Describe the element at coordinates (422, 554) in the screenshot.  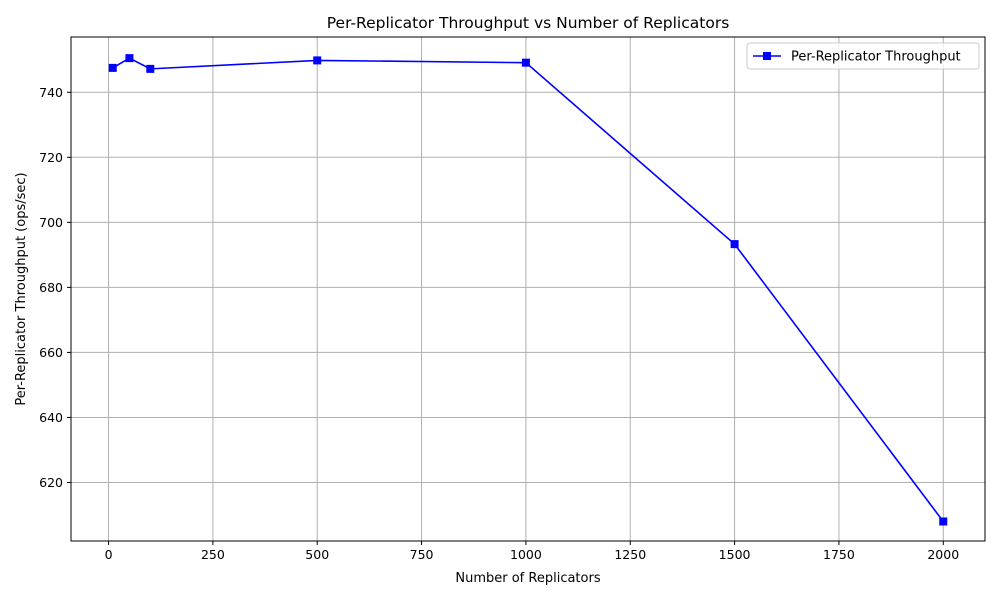
I see `x-tick-label: 750` at that location.